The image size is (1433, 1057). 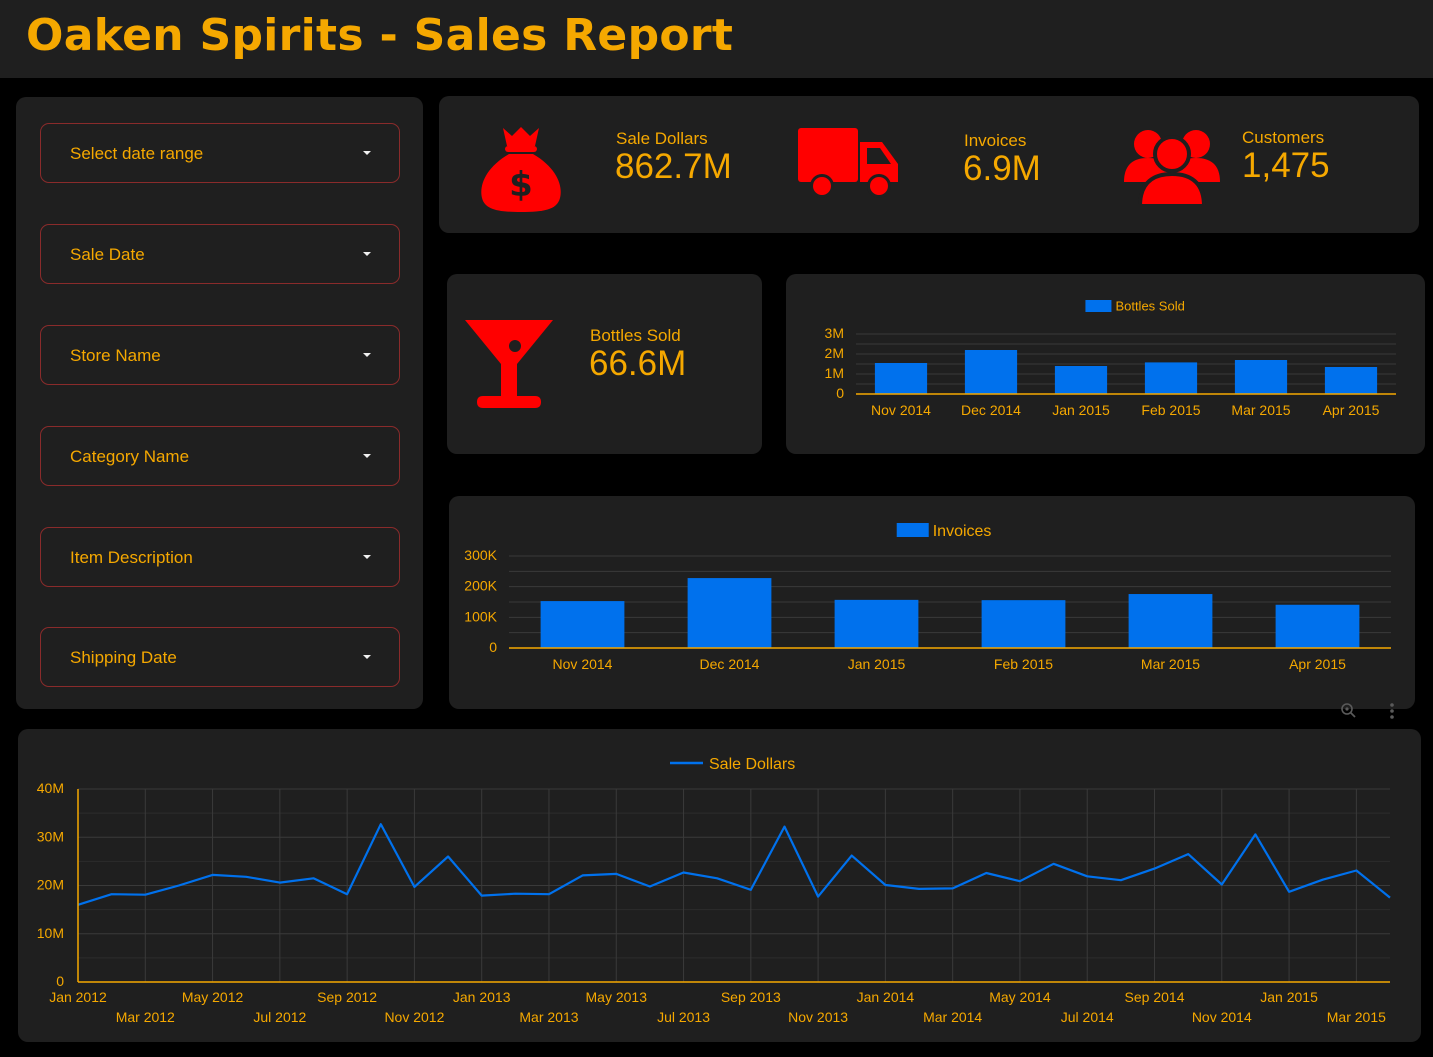 I want to click on filter-label: Store Name, so click(x=115, y=355).